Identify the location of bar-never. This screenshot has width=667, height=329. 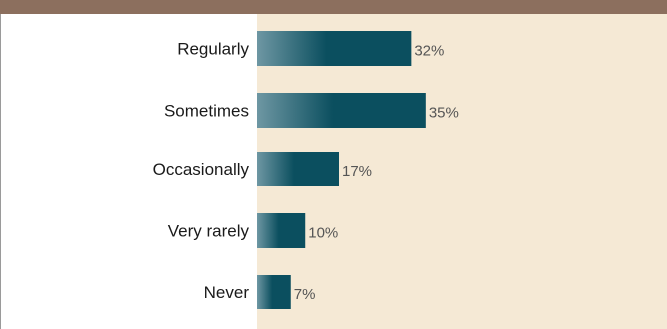
(274, 292).